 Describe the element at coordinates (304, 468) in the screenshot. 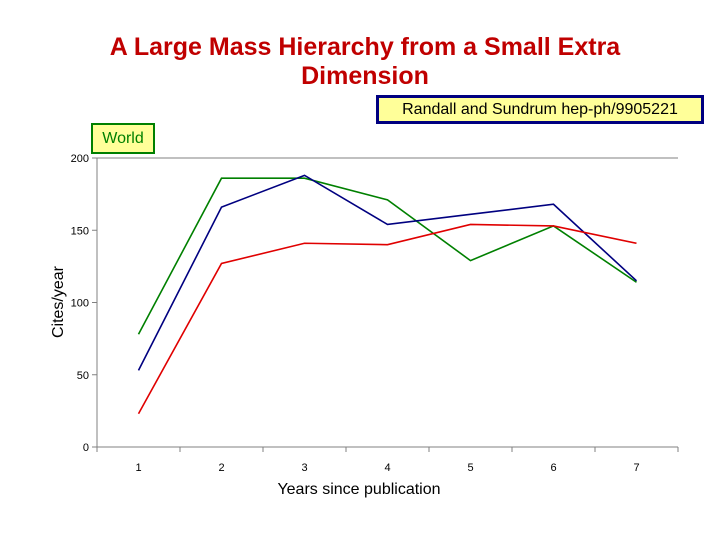

I see `x-tick-label: 3` at that location.